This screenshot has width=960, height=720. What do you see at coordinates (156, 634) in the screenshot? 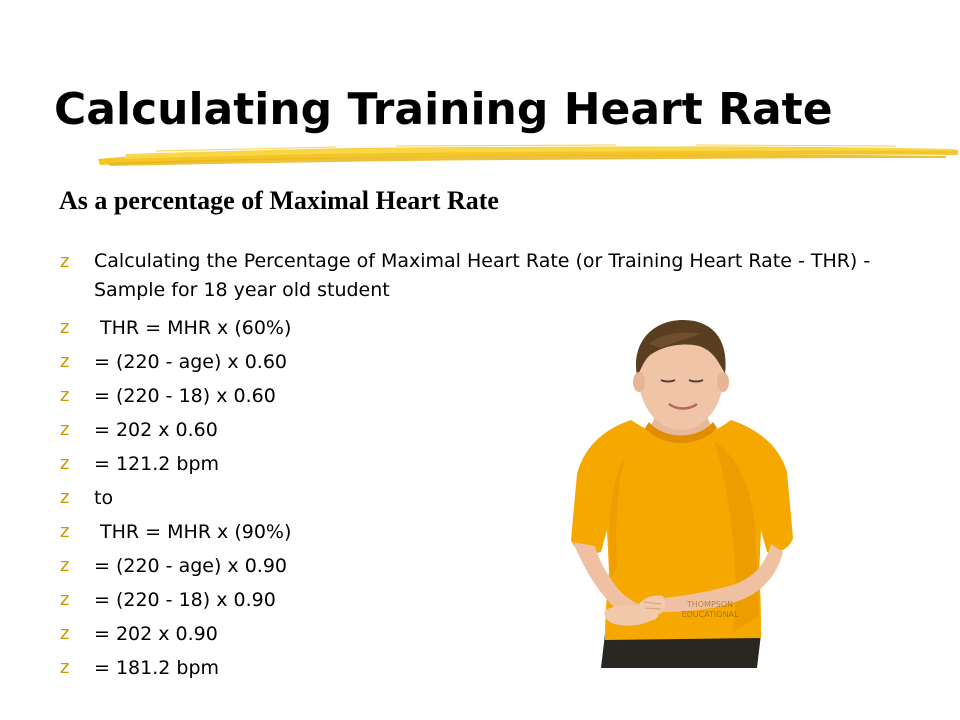
I see `bullet-text: = 202 x 0.90` at bounding box center [156, 634].